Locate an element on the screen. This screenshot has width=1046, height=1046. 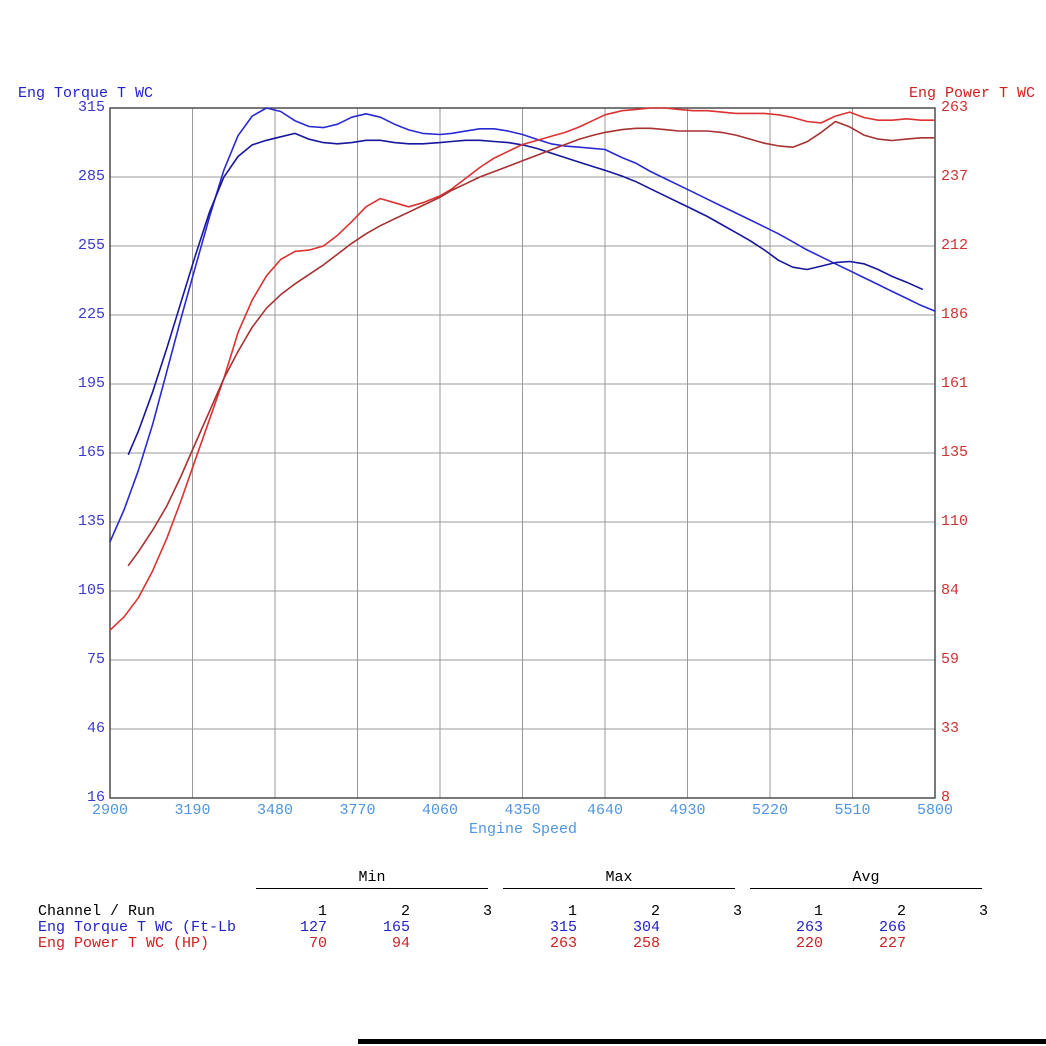
x-axis-tick: 2900 is located at coordinates (109, 810).